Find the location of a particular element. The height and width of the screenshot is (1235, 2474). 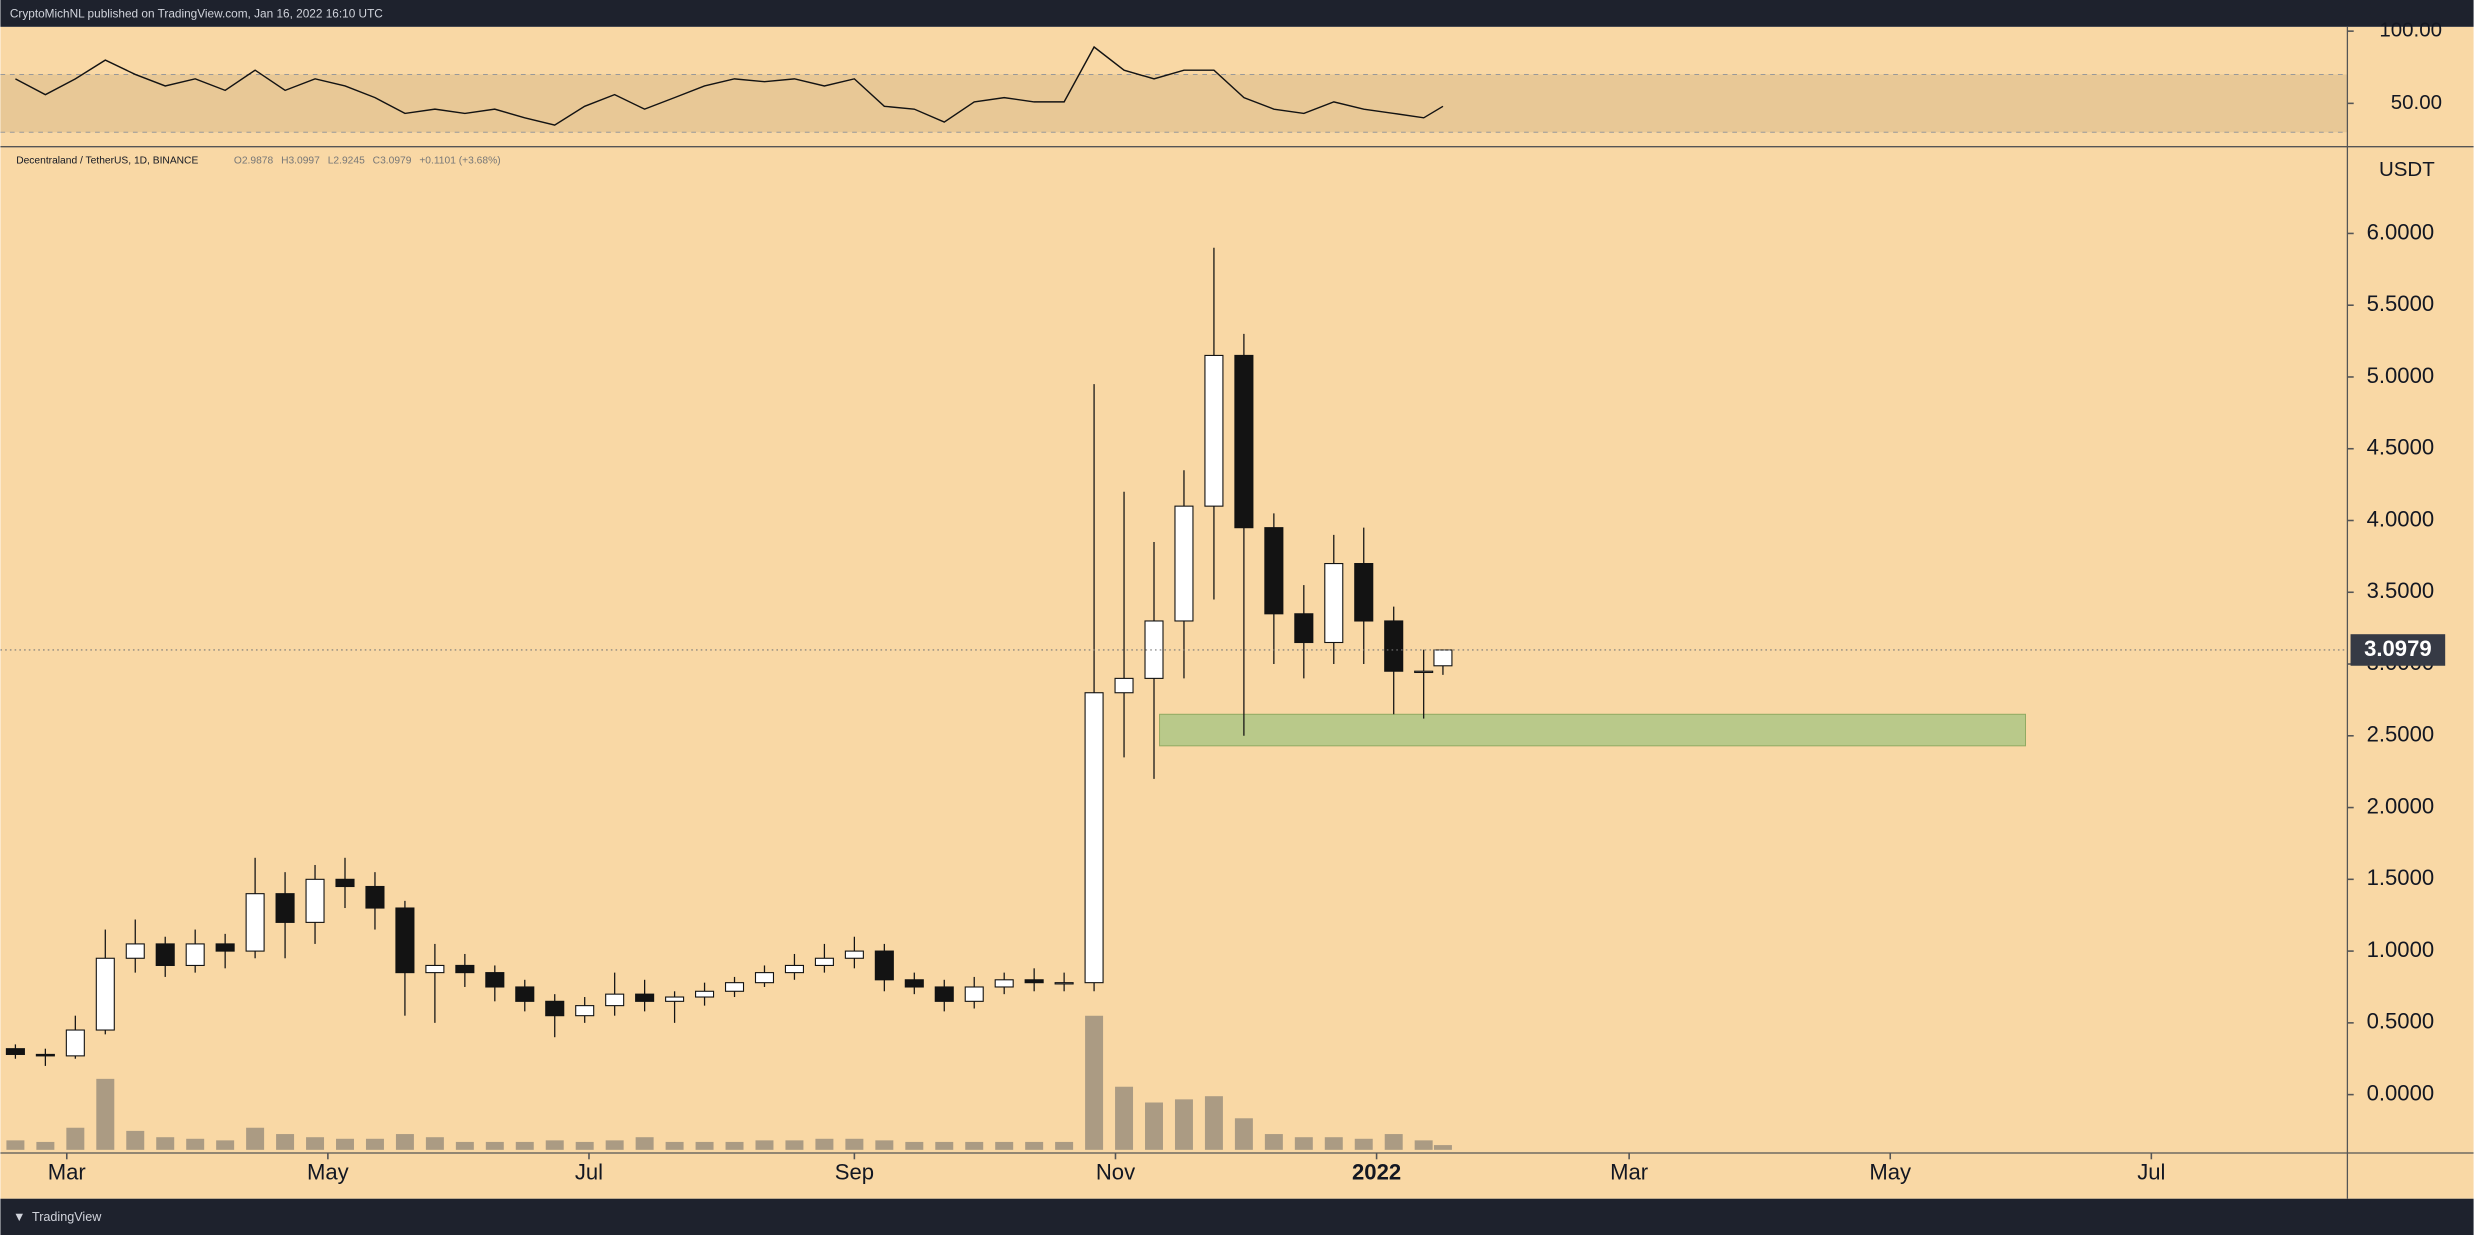

x-tick-label: Sep is located at coordinates (854, 1171).